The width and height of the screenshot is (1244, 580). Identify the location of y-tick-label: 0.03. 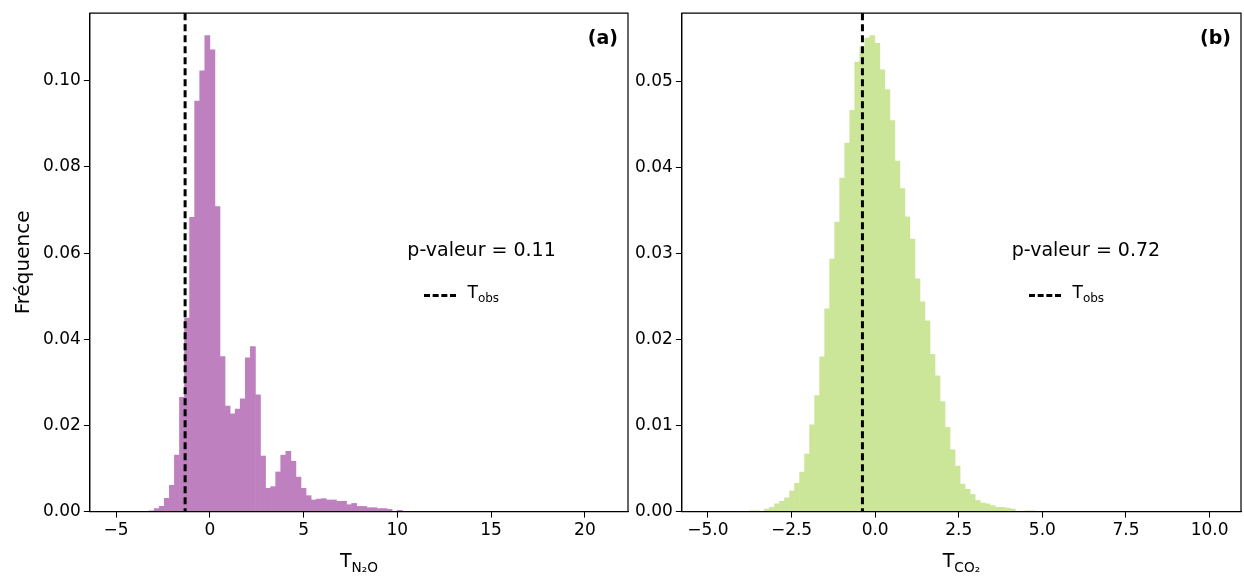
(653, 252).